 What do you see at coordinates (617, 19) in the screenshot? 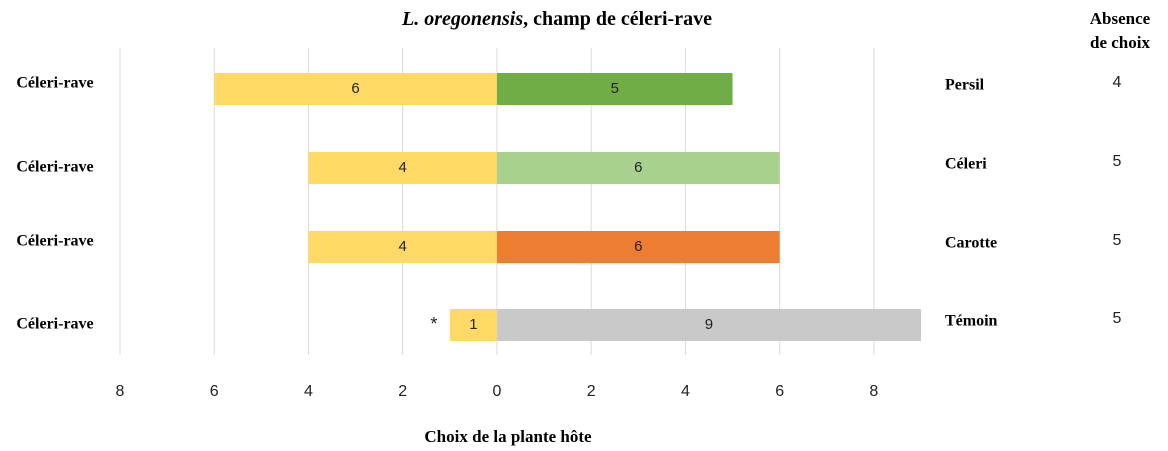
I see `title-rest: , champ de céleri-rave` at bounding box center [617, 19].